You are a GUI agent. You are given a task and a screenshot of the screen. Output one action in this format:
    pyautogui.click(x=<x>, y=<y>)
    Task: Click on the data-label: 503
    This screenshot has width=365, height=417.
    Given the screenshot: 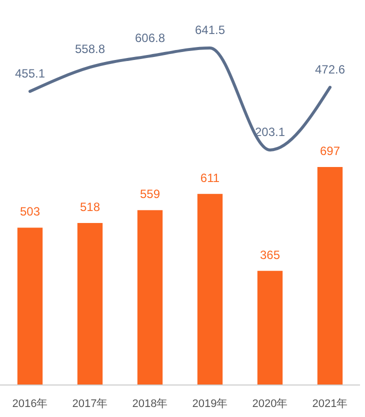 What is the action you would take?
    pyautogui.click(x=30, y=211)
    